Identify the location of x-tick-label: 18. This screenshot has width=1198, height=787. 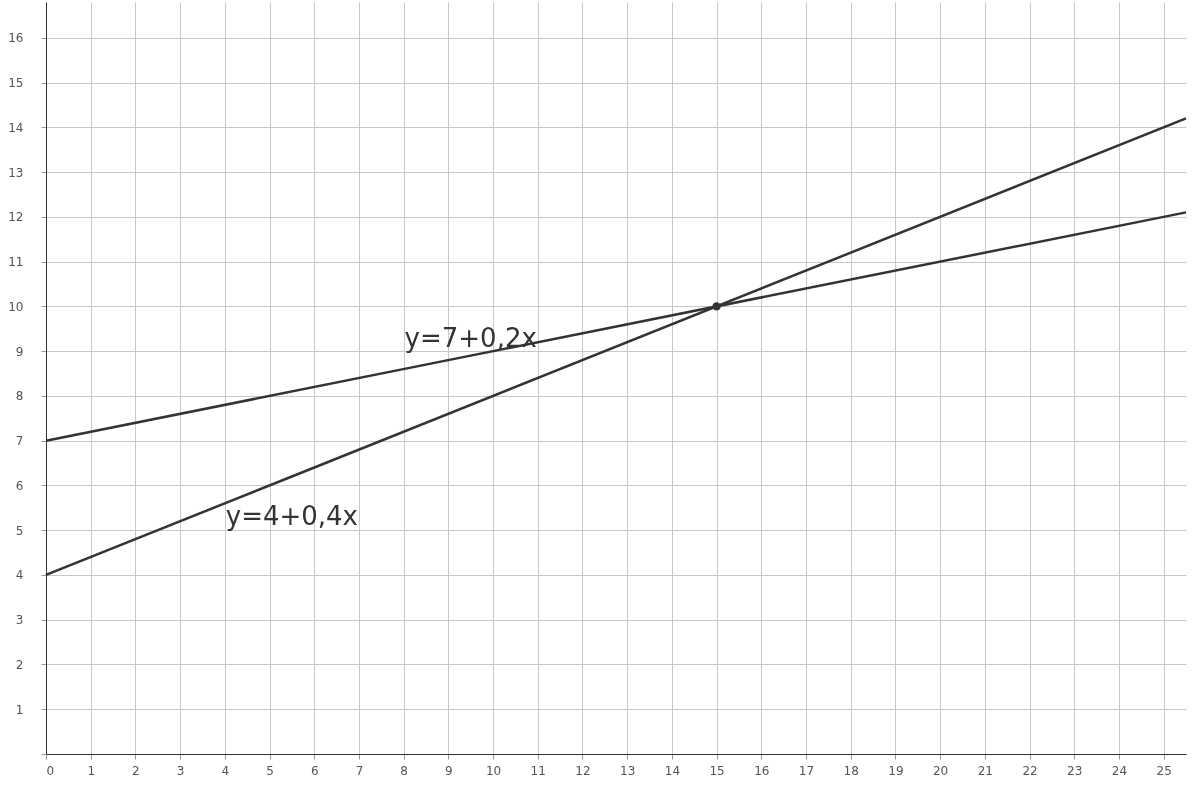
(851, 770).